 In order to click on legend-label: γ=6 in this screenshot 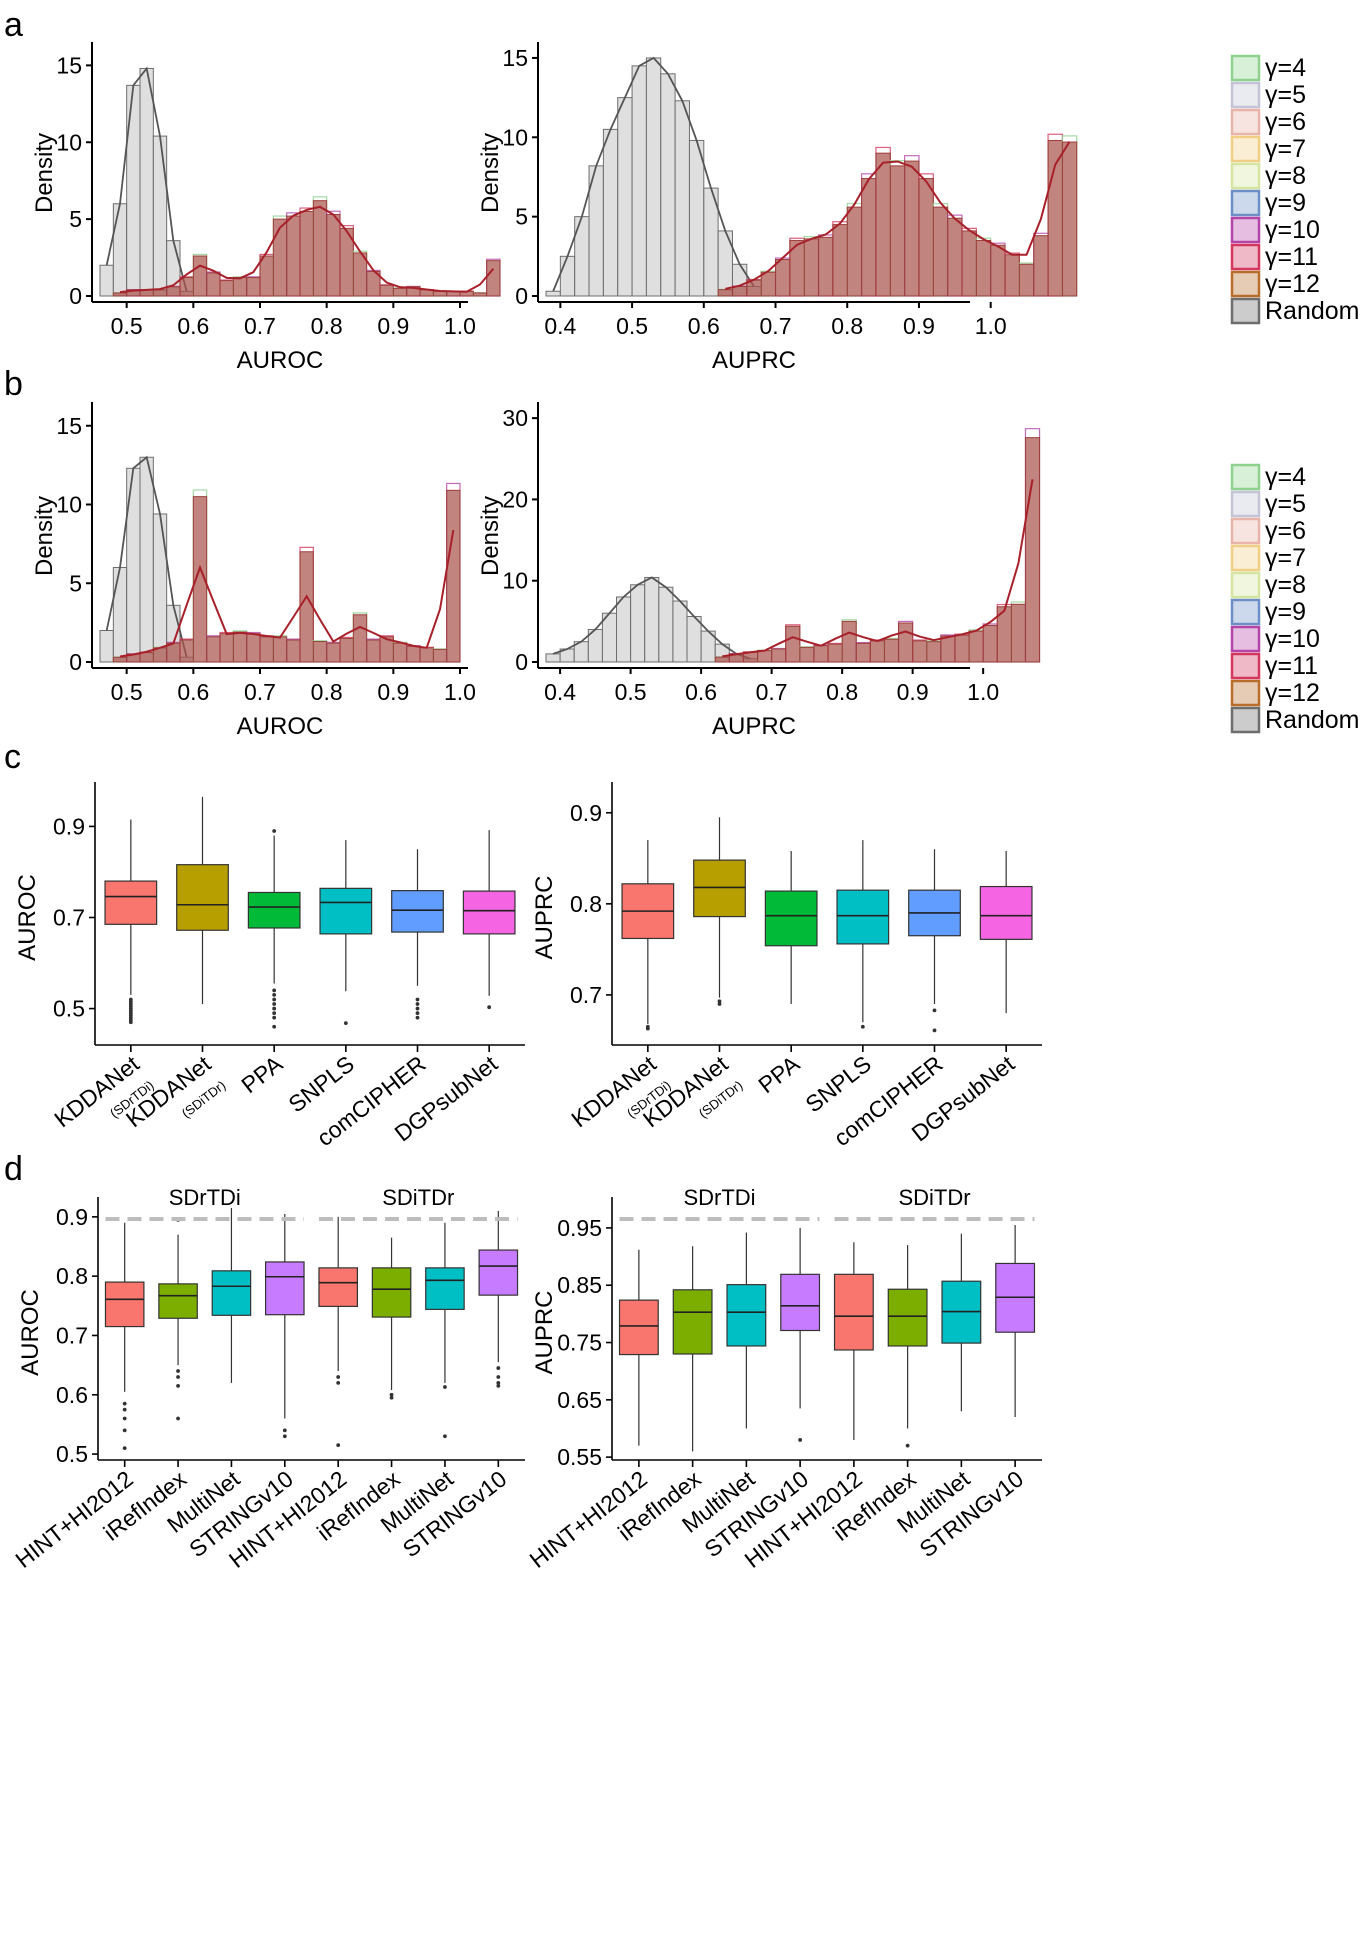, I will do `click(1285, 122)`.